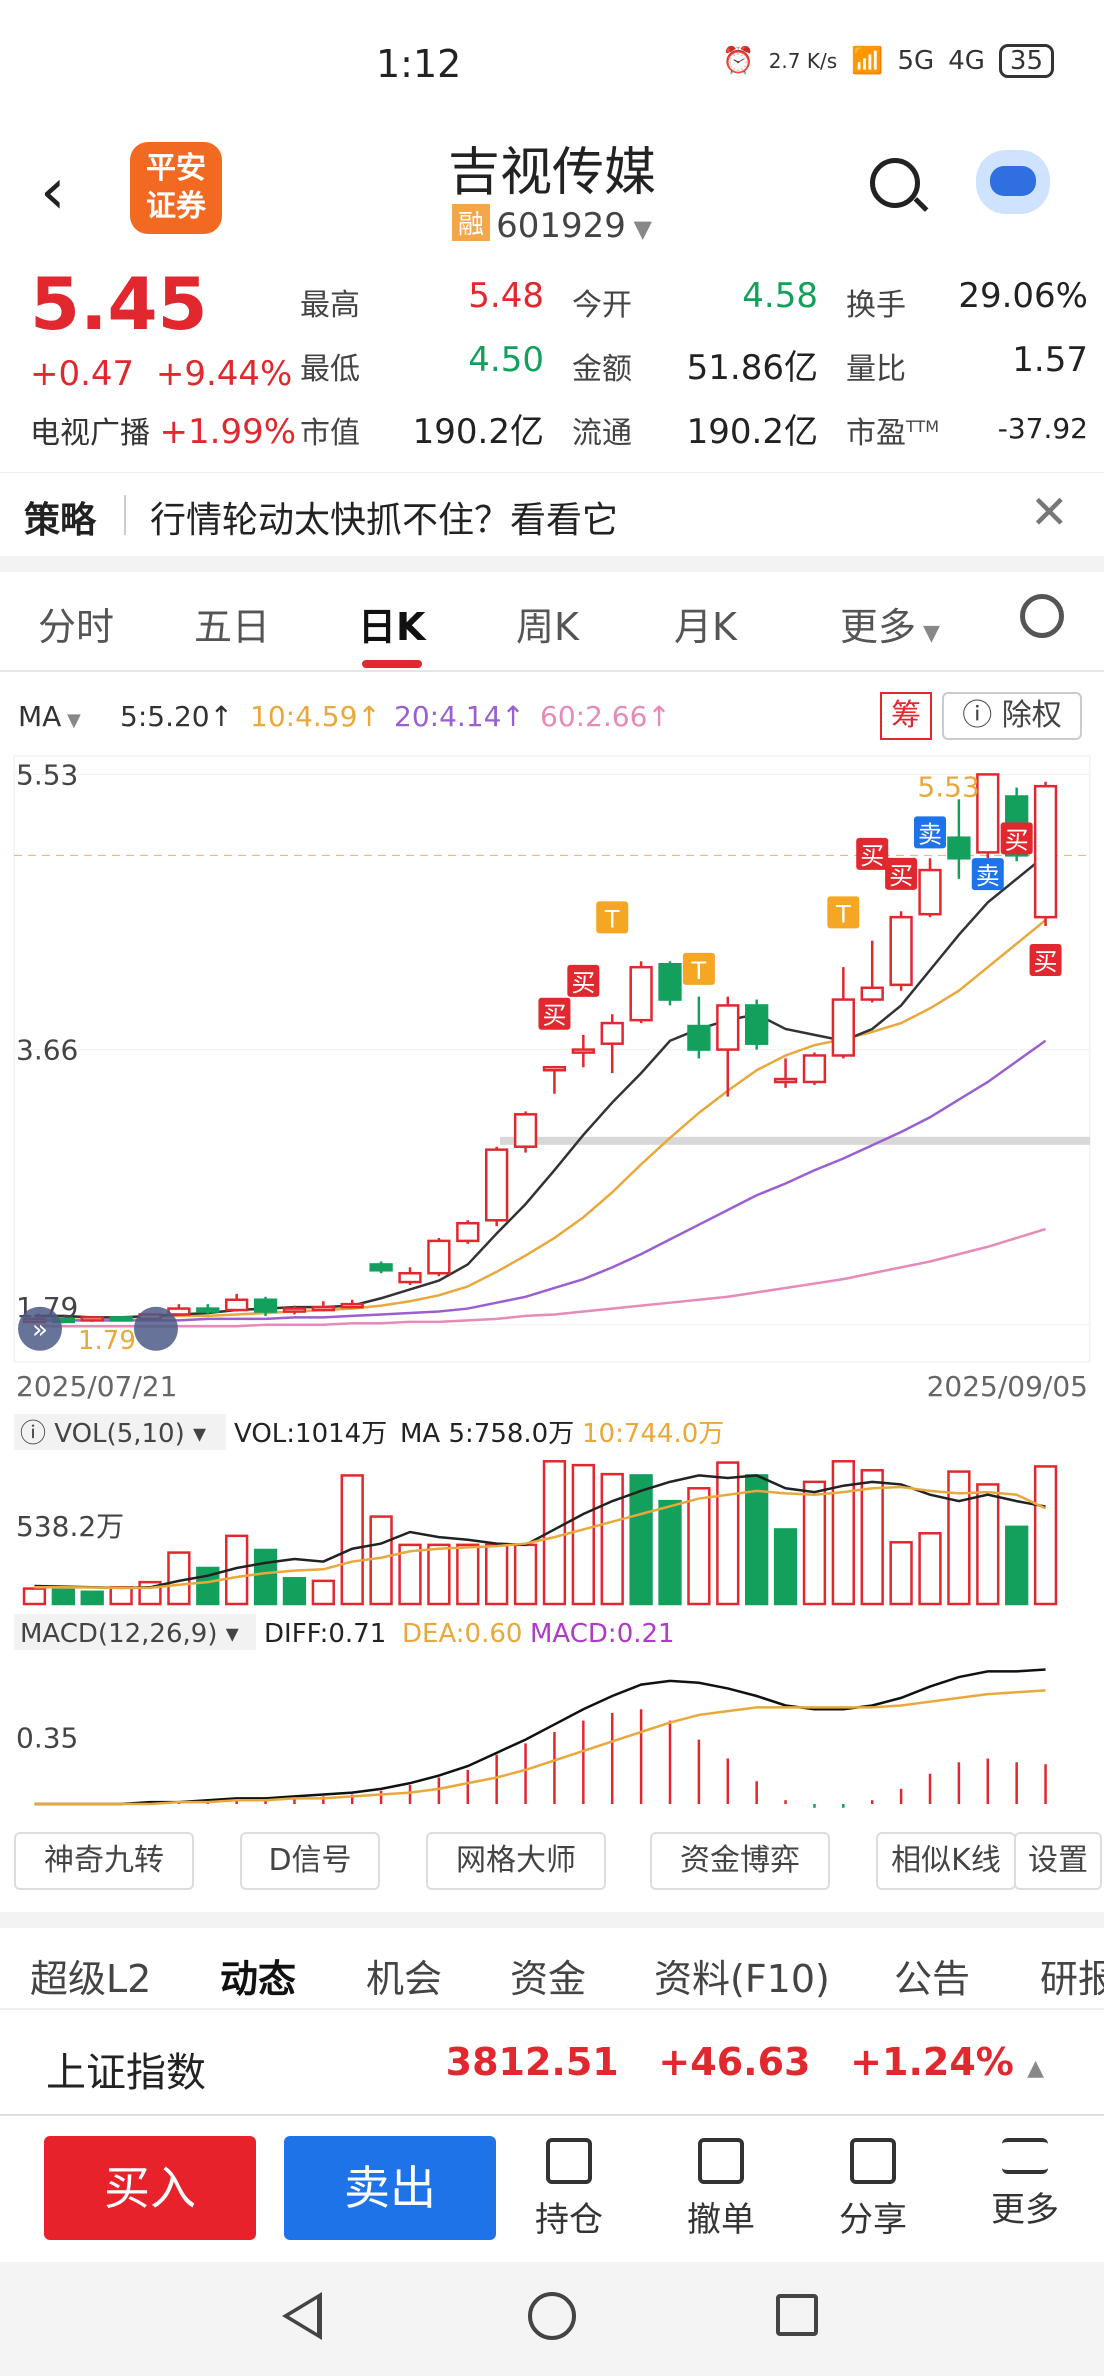  Describe the element at coordinates (552, 2316) in the screenshot. I see `nav-home-icon` at that location.